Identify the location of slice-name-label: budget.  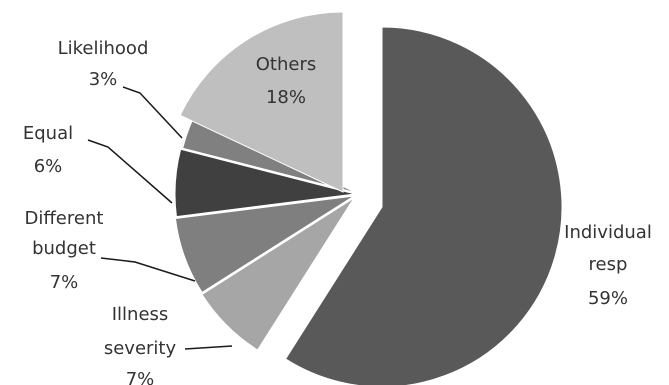
(64, 248).